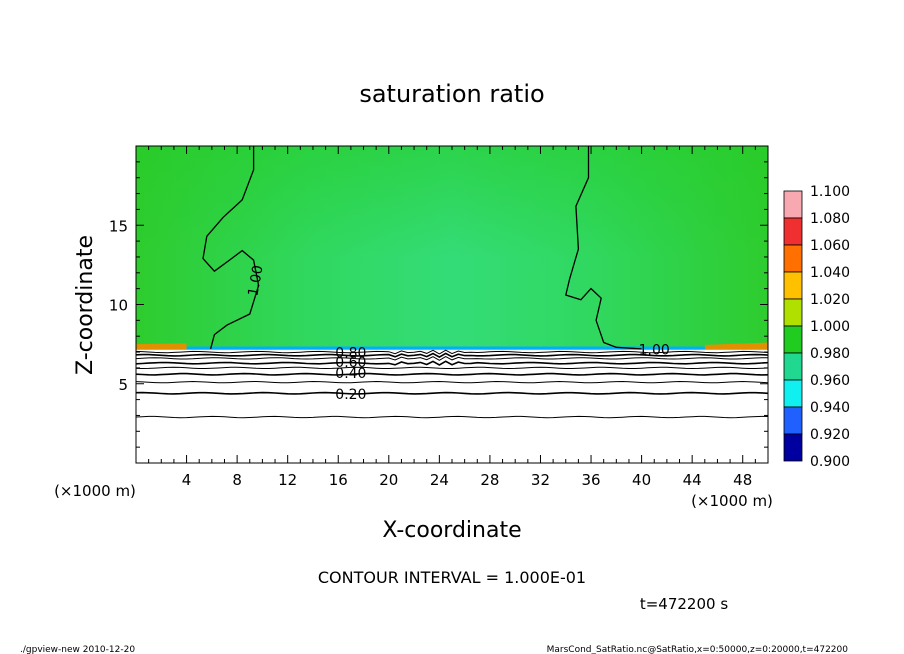 The image size is (904, 654). I want to click on contour-line-1.00-2, so click(603, 248).